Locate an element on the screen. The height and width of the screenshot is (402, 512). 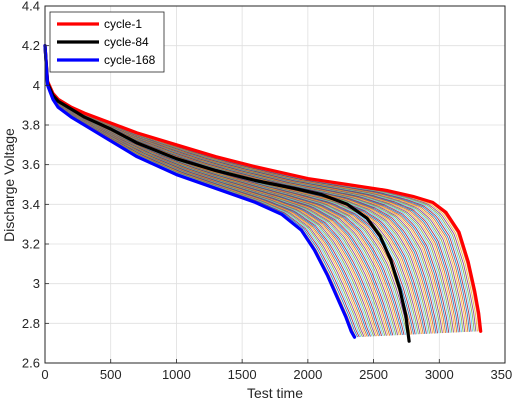
x-tick-label: 1500 is located at coordinates (242, 374).